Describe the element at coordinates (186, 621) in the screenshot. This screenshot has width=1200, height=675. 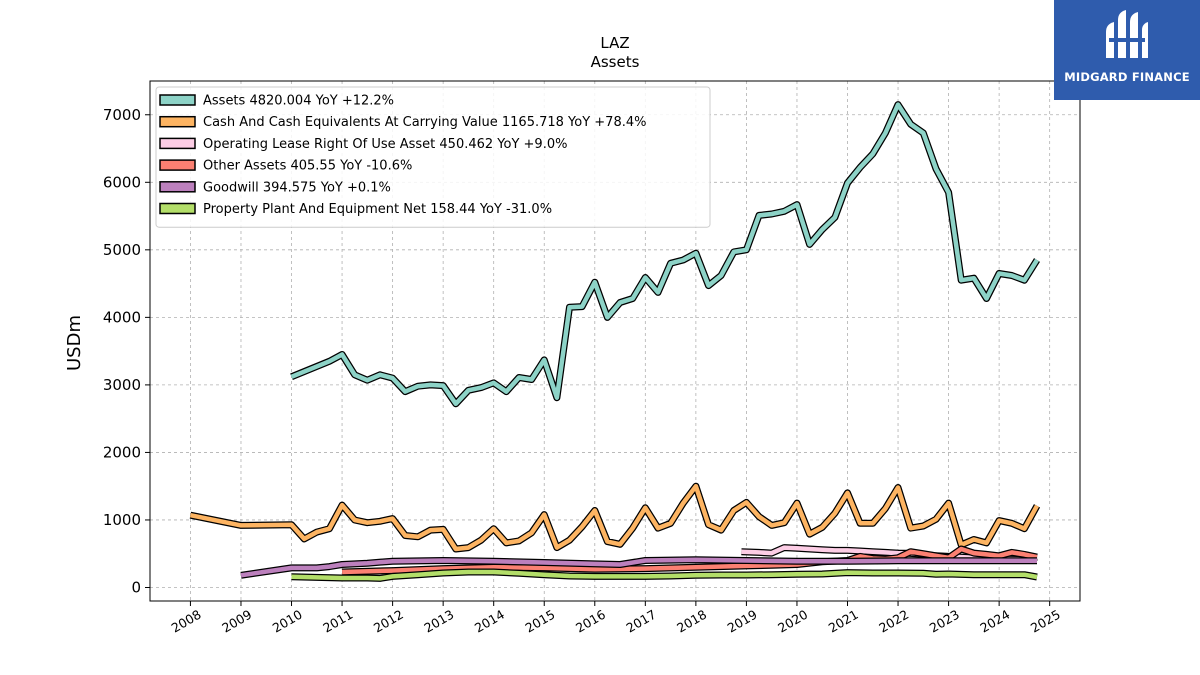
I see `x-tick-label: 2008` at that location.